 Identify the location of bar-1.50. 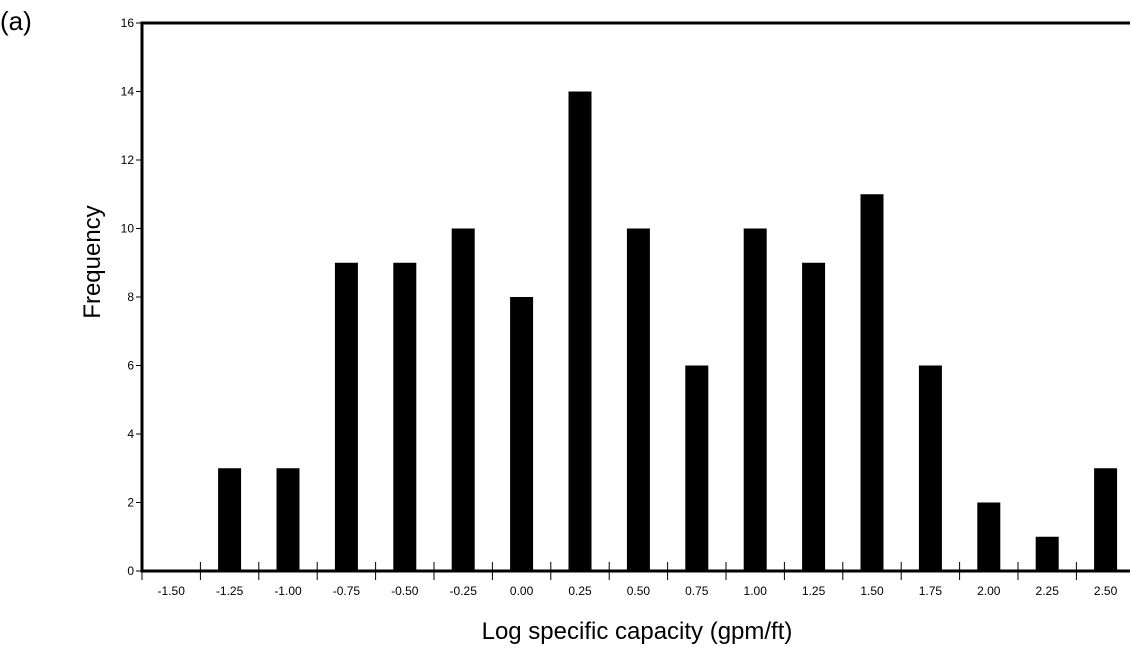
(872, 382).